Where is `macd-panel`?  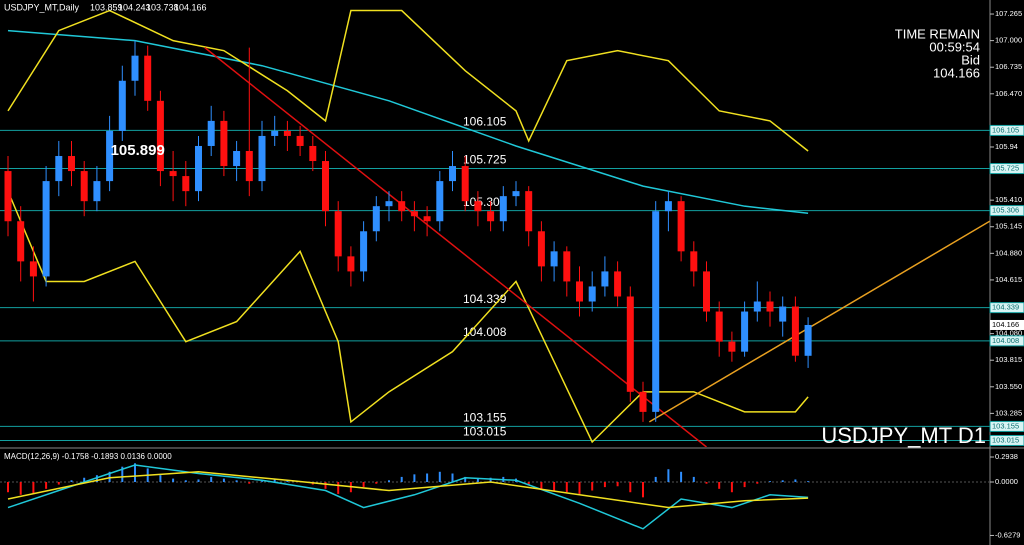
macd-panel is located at coordinates (495, 496).